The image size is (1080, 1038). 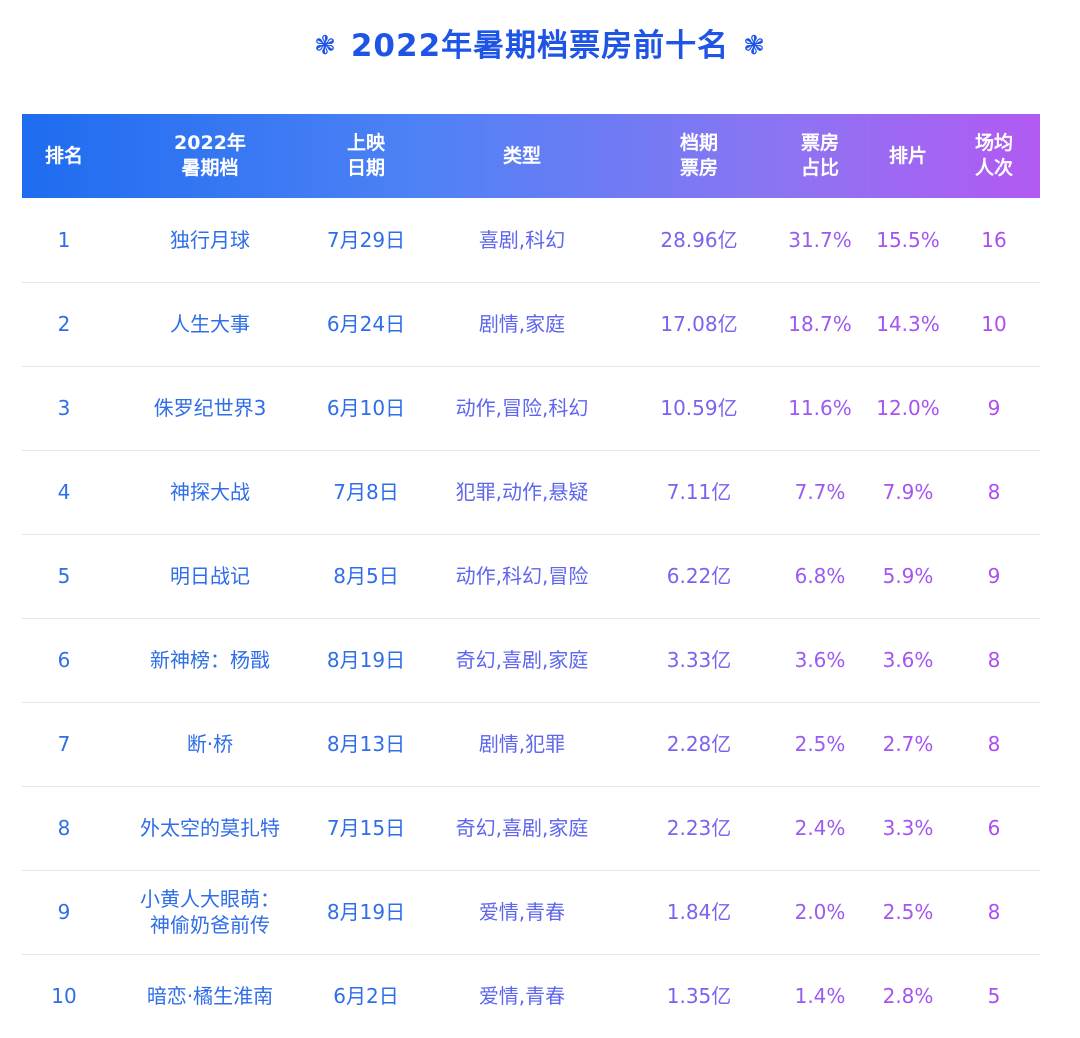 I want to click on table-row: 8 外太空的莫扎特 7月15日 奇幻,喜剧,家庭 2.23亿 2.4% 3.3% 6, so click(x=531, y=827).